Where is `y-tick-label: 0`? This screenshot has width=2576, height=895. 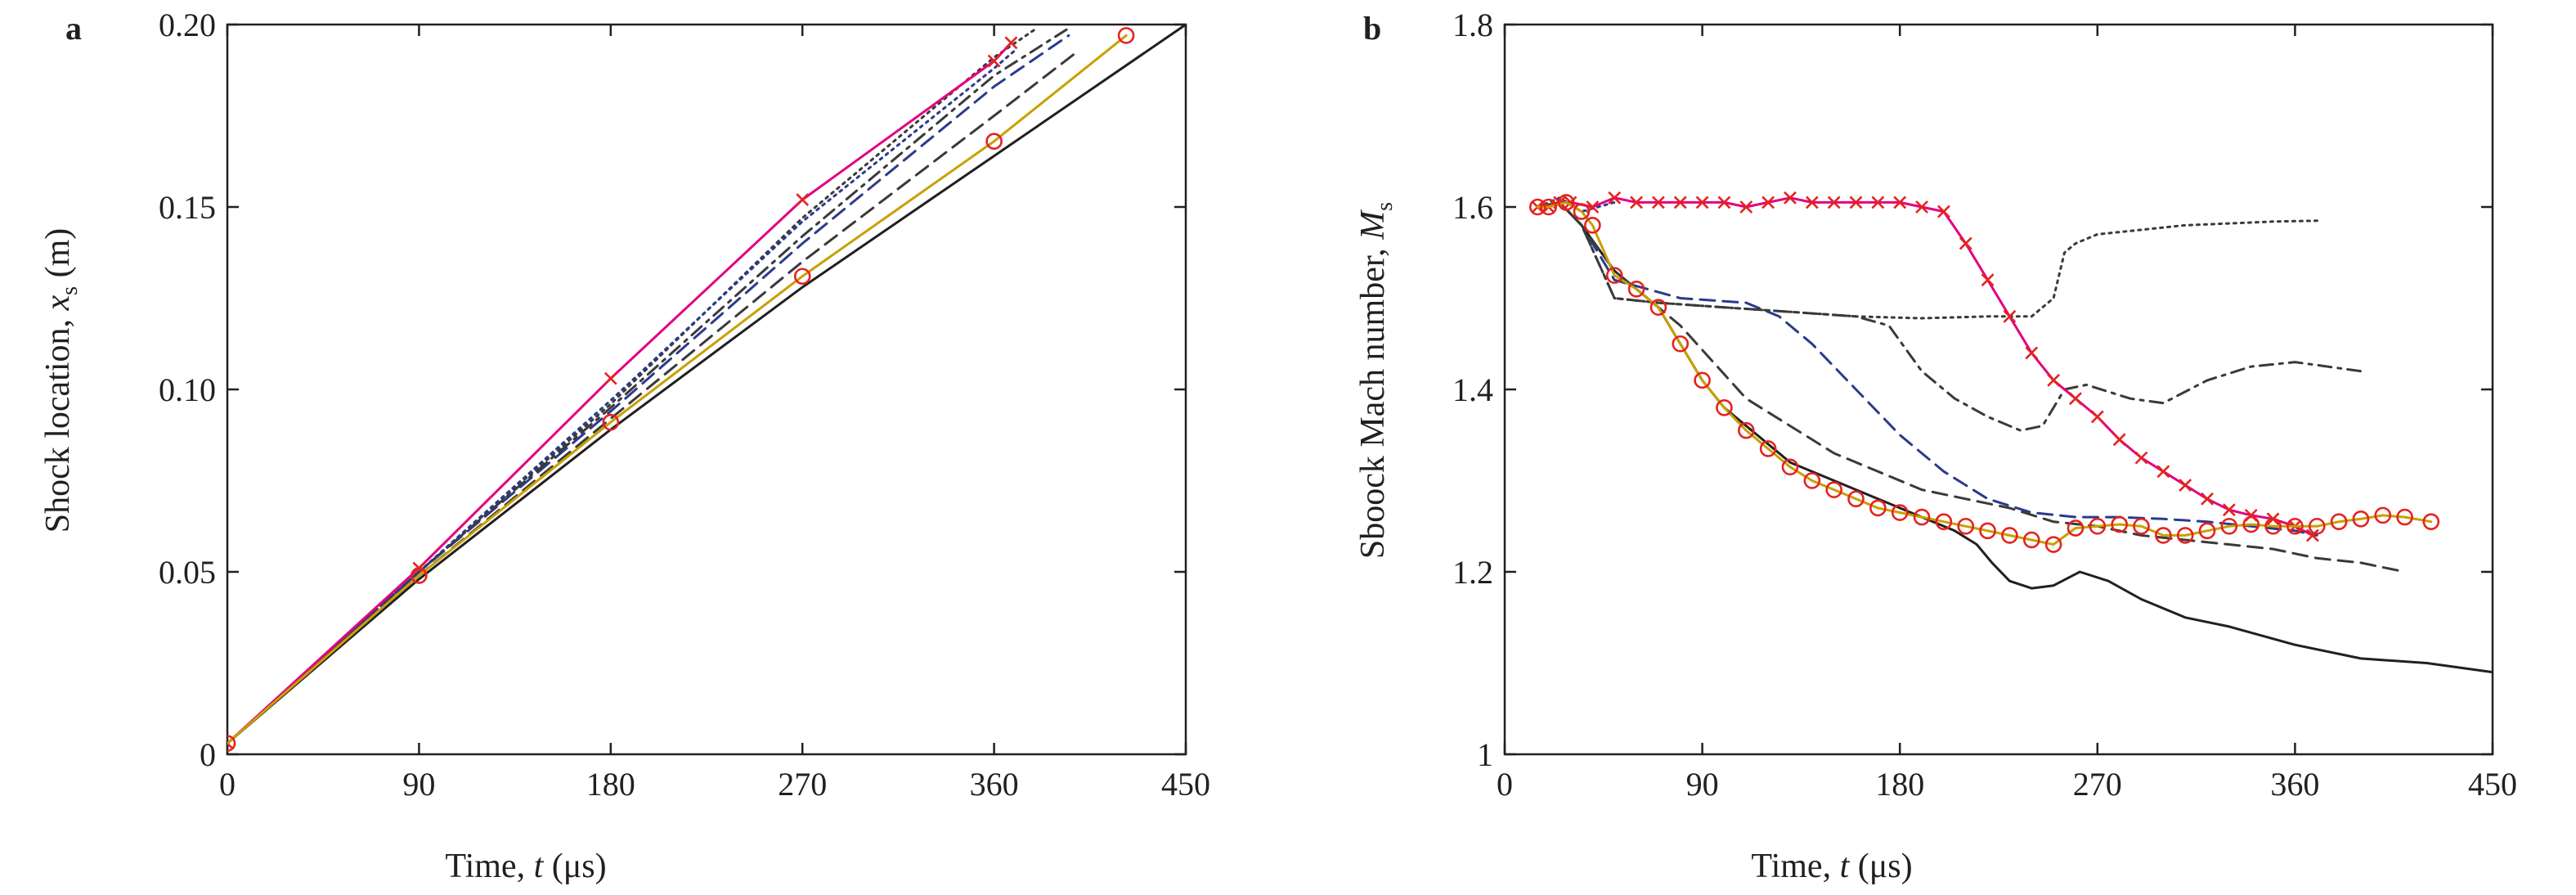
y-tick-label: 0 is located at coordinates (208, 754).